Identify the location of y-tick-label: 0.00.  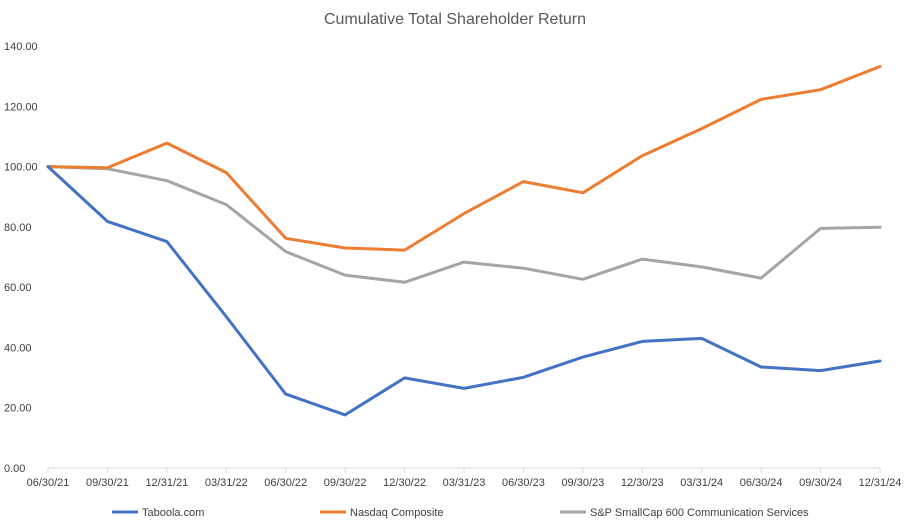
(14, 469).